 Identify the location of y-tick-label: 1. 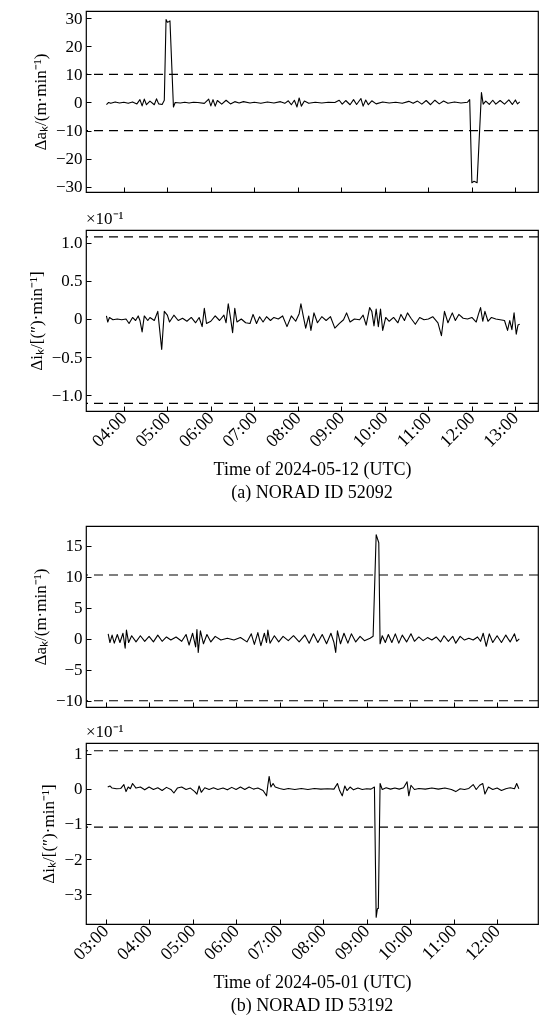
(78, 754).